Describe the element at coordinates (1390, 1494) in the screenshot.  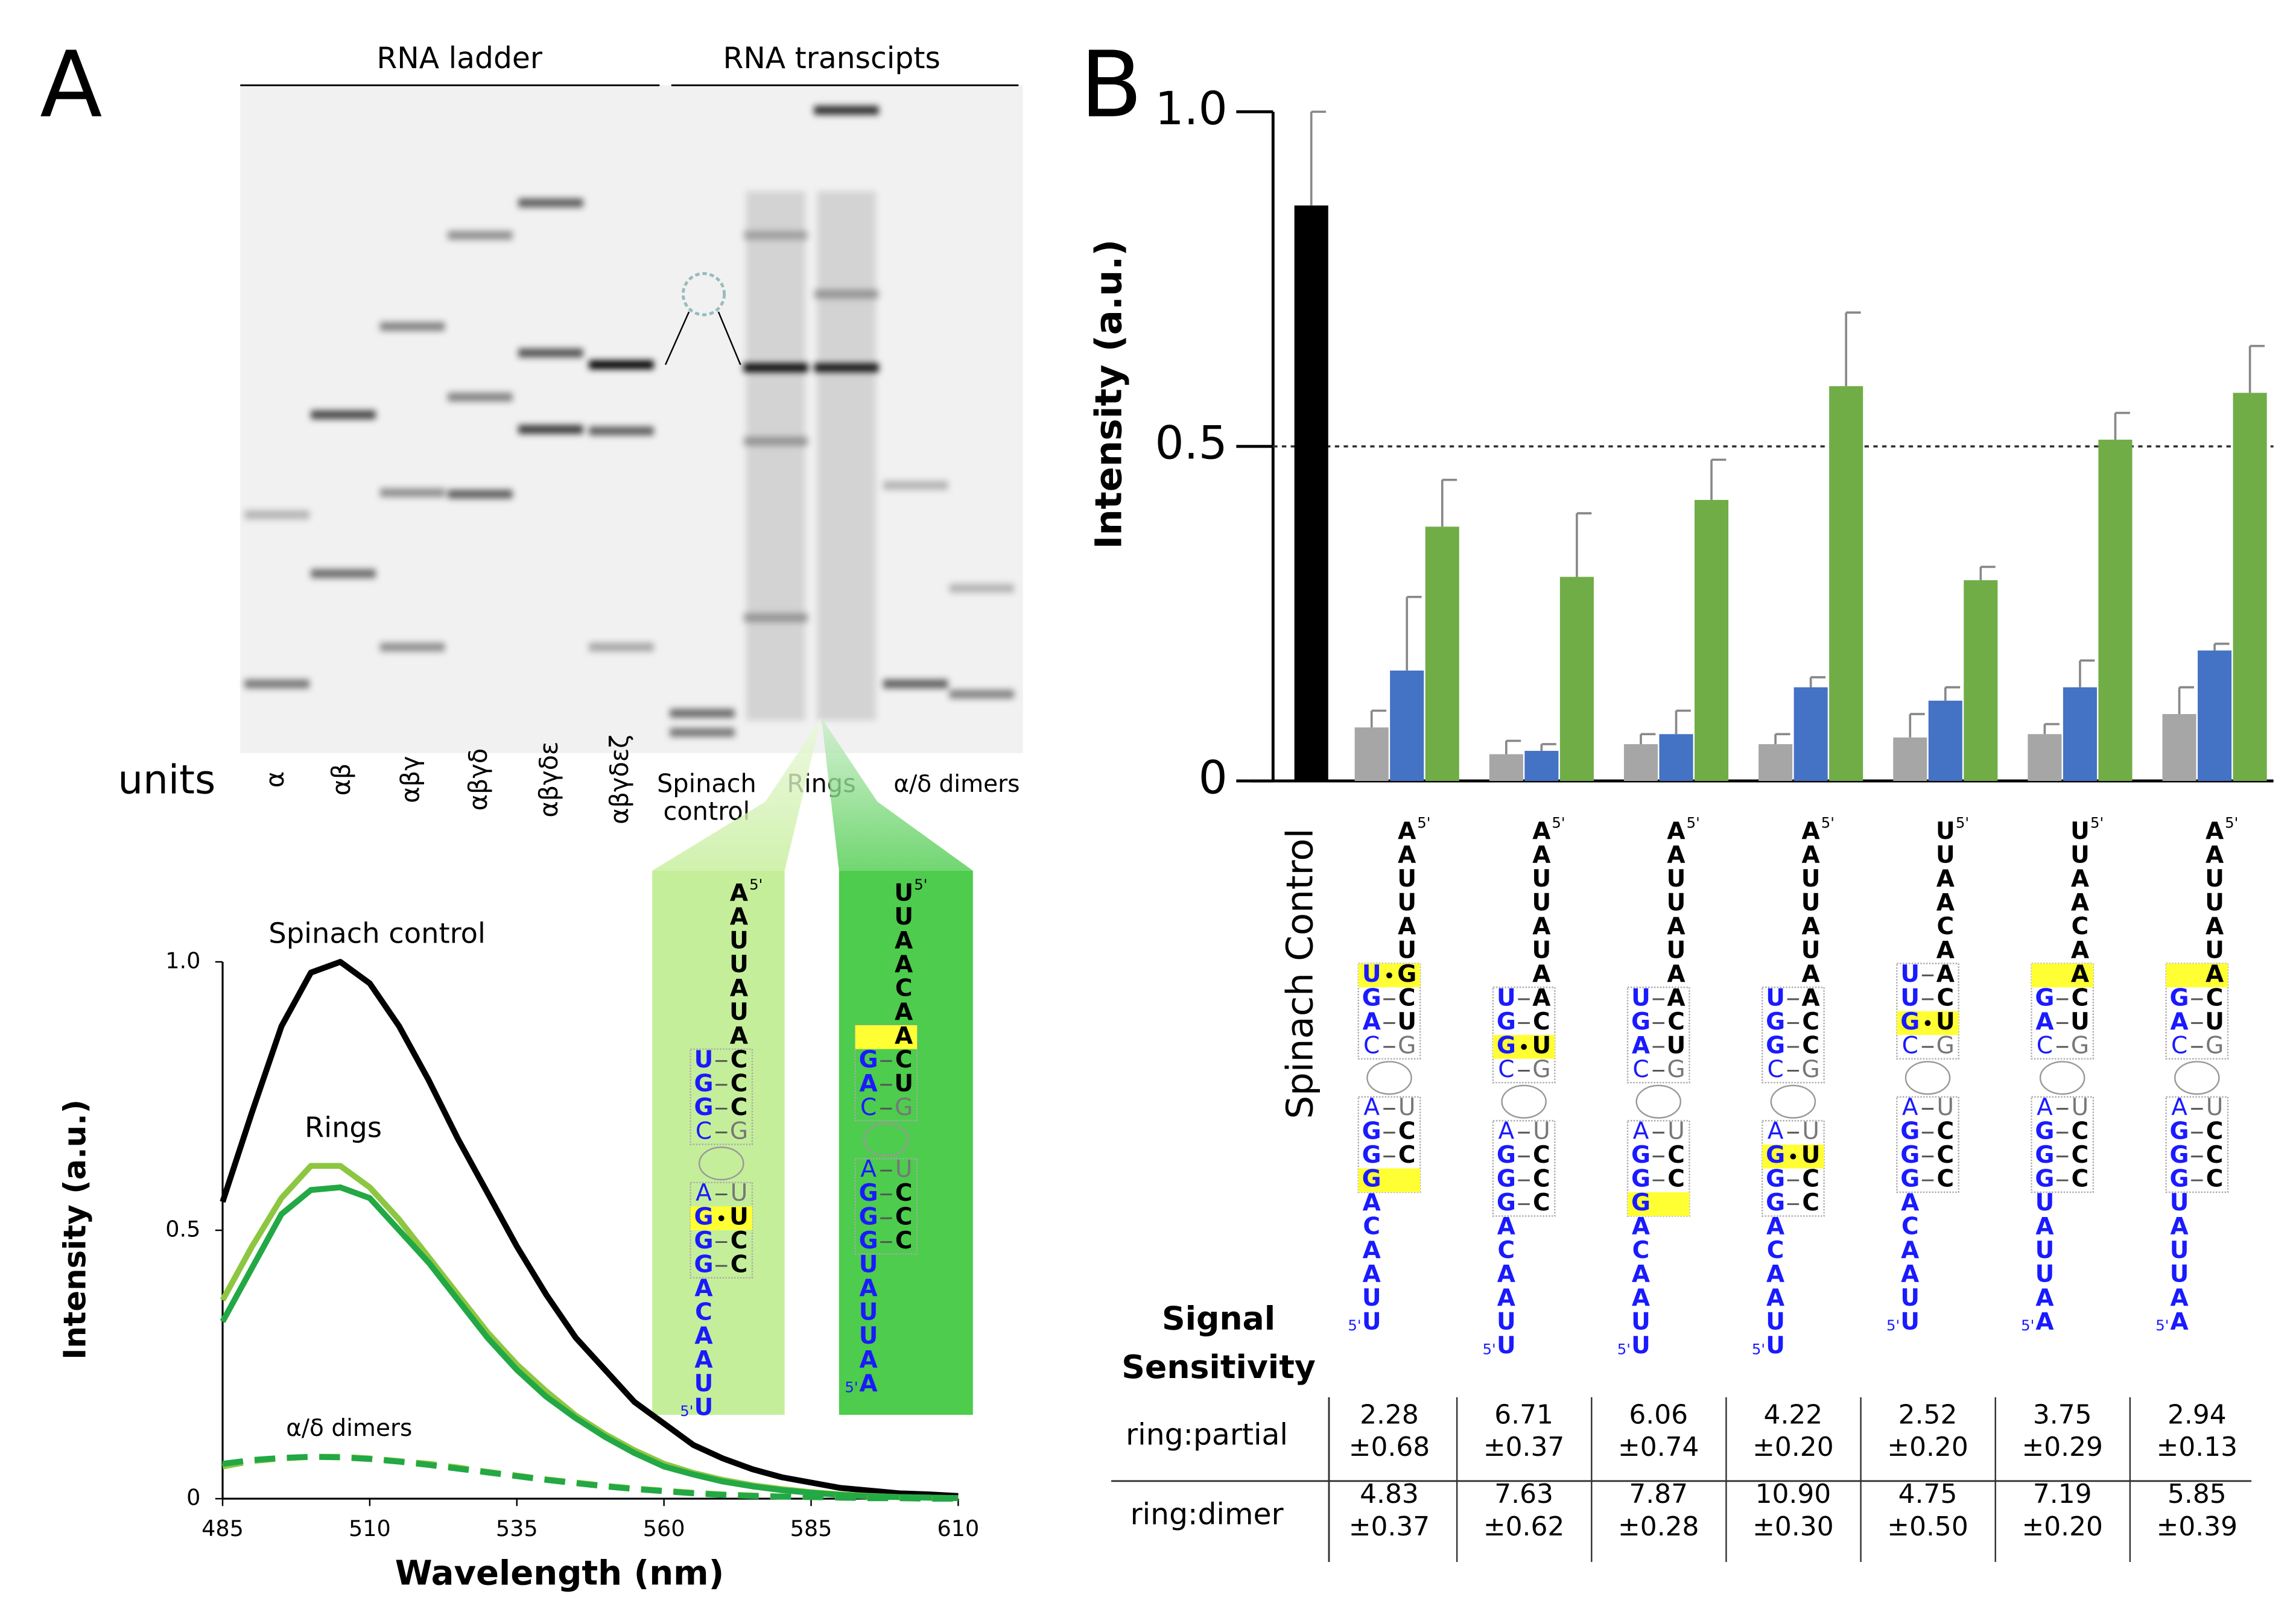
I see `table-cell: 4.83` at that location.